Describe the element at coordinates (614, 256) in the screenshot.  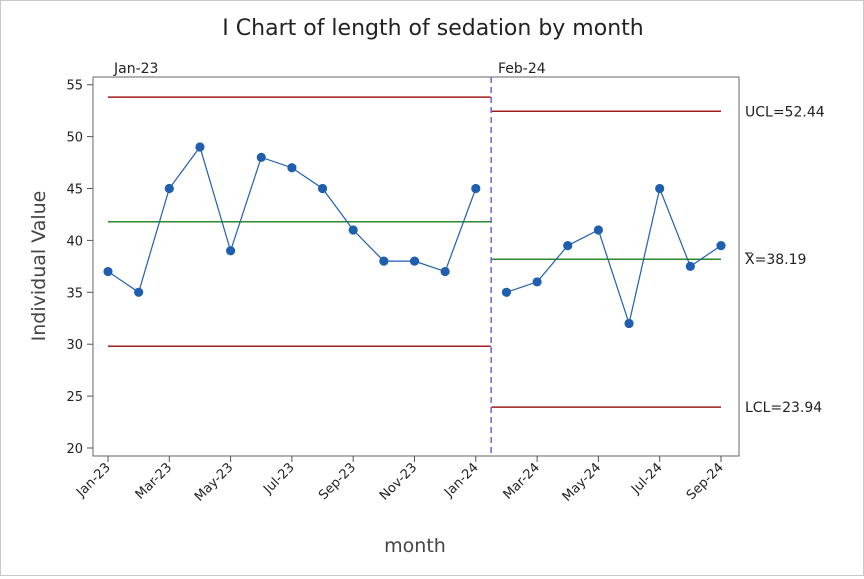
I see `series-line-stage2` at that location.